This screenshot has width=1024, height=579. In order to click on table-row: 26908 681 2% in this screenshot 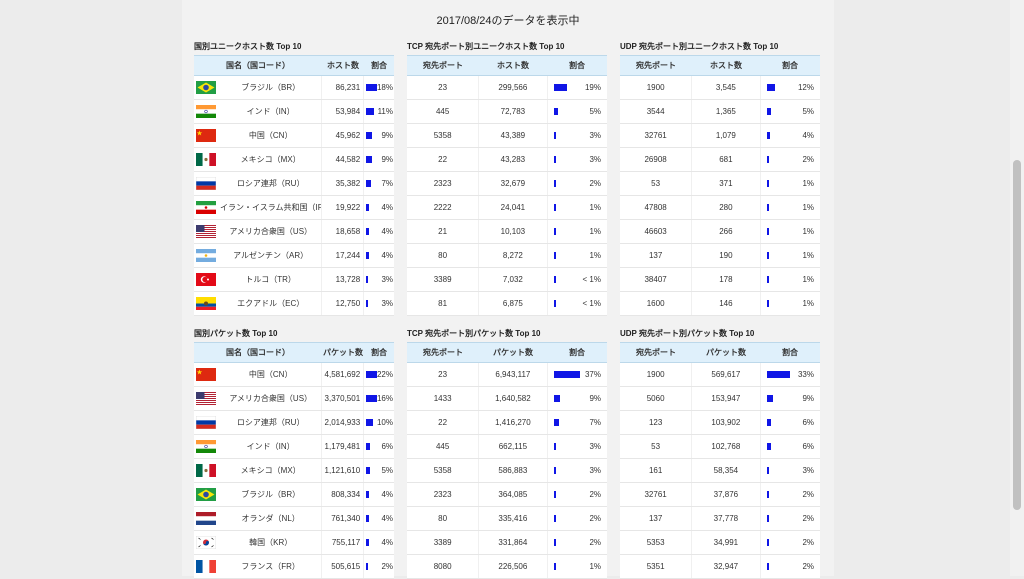, I will do `click(720, 160)`.